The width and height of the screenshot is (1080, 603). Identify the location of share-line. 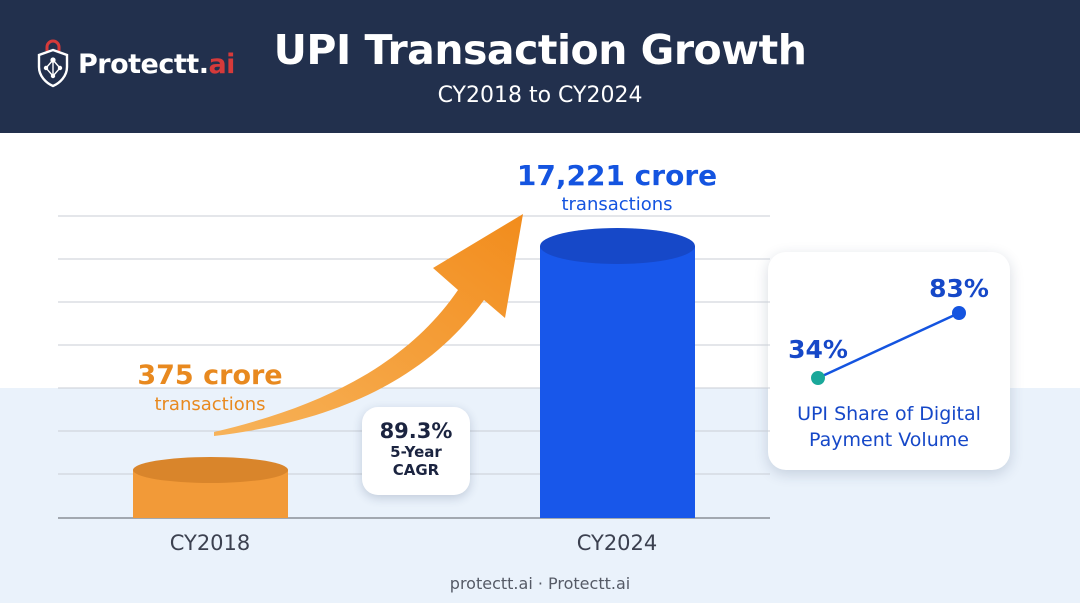
(888, 345).